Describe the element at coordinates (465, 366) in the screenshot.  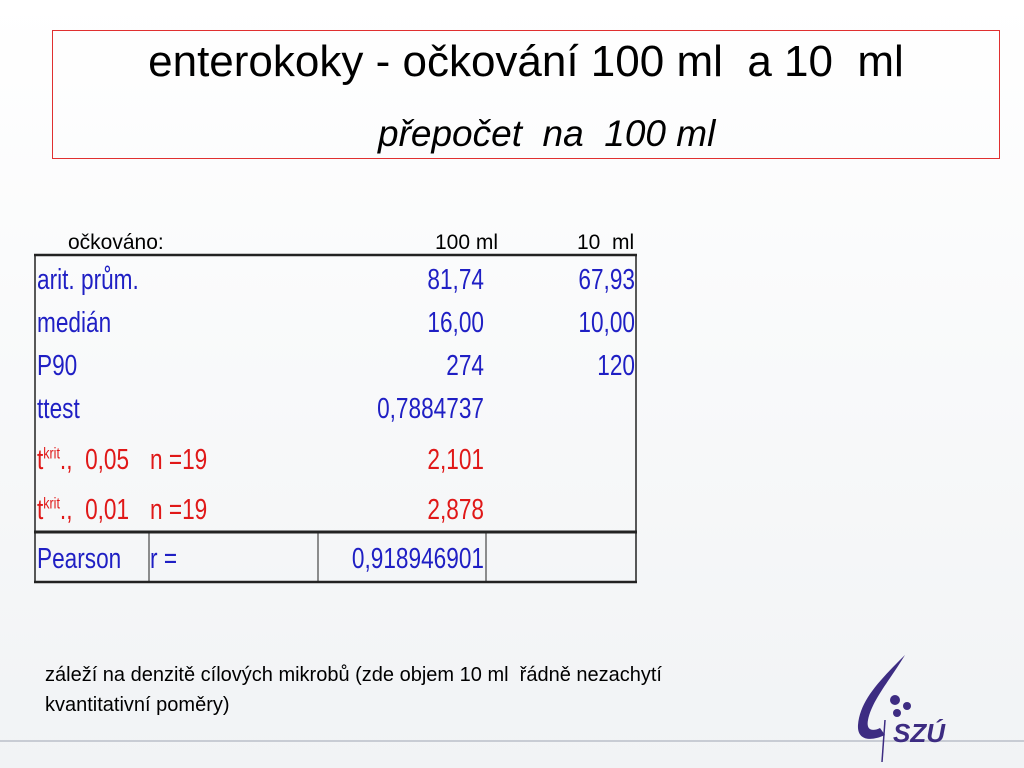
I see `cell-value: 274` at that location.